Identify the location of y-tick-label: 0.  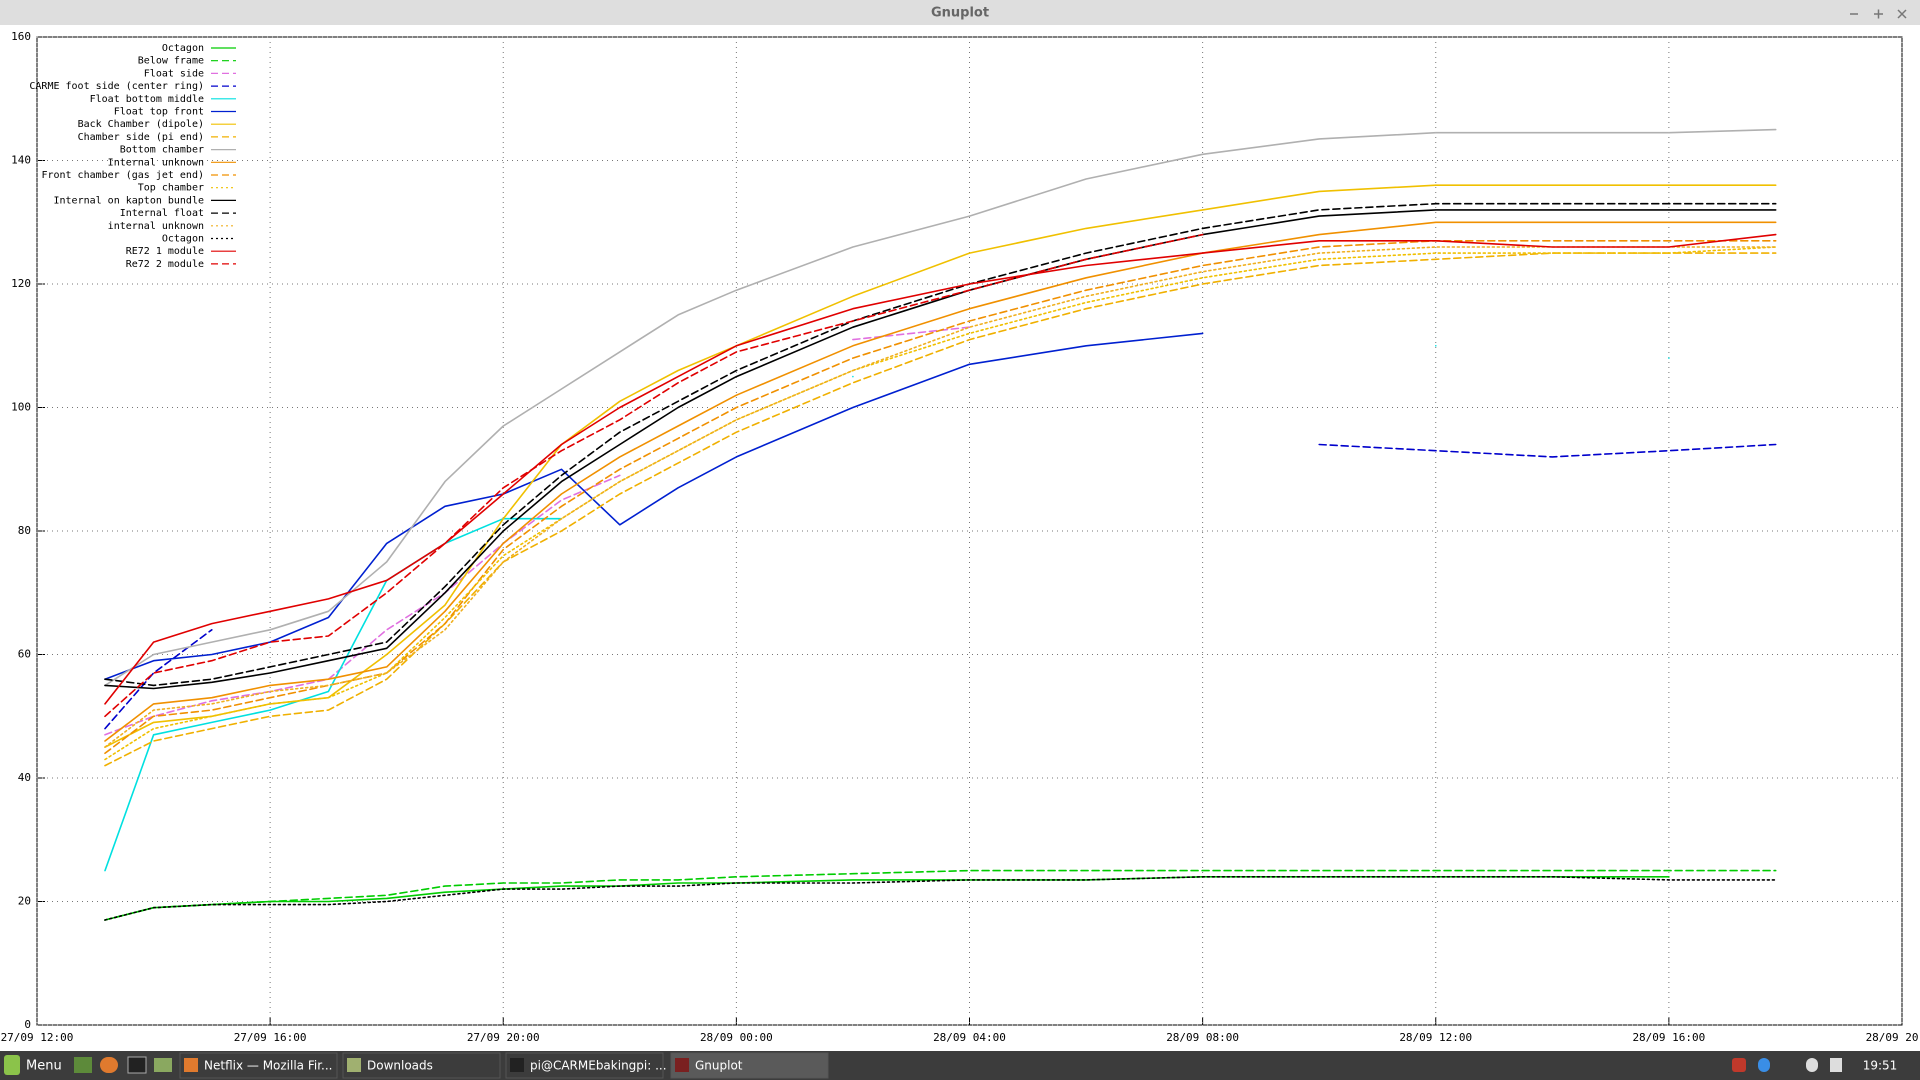
(27, 1024).